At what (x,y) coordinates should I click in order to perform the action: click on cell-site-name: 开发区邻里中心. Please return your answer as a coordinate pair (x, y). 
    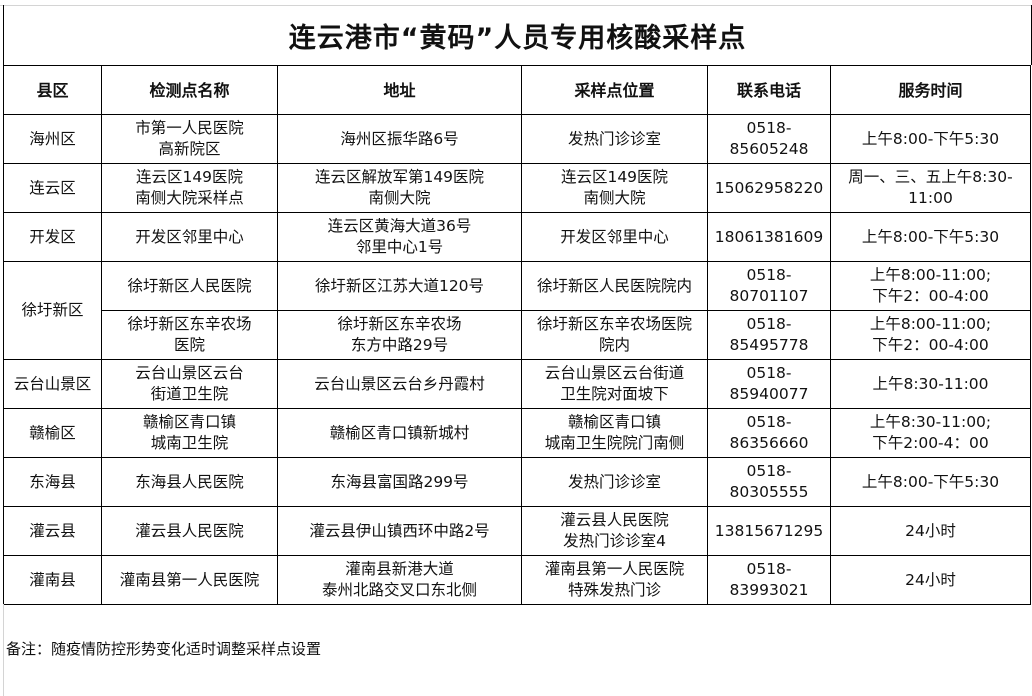
    Looking at the image, I should click on (189, 237).